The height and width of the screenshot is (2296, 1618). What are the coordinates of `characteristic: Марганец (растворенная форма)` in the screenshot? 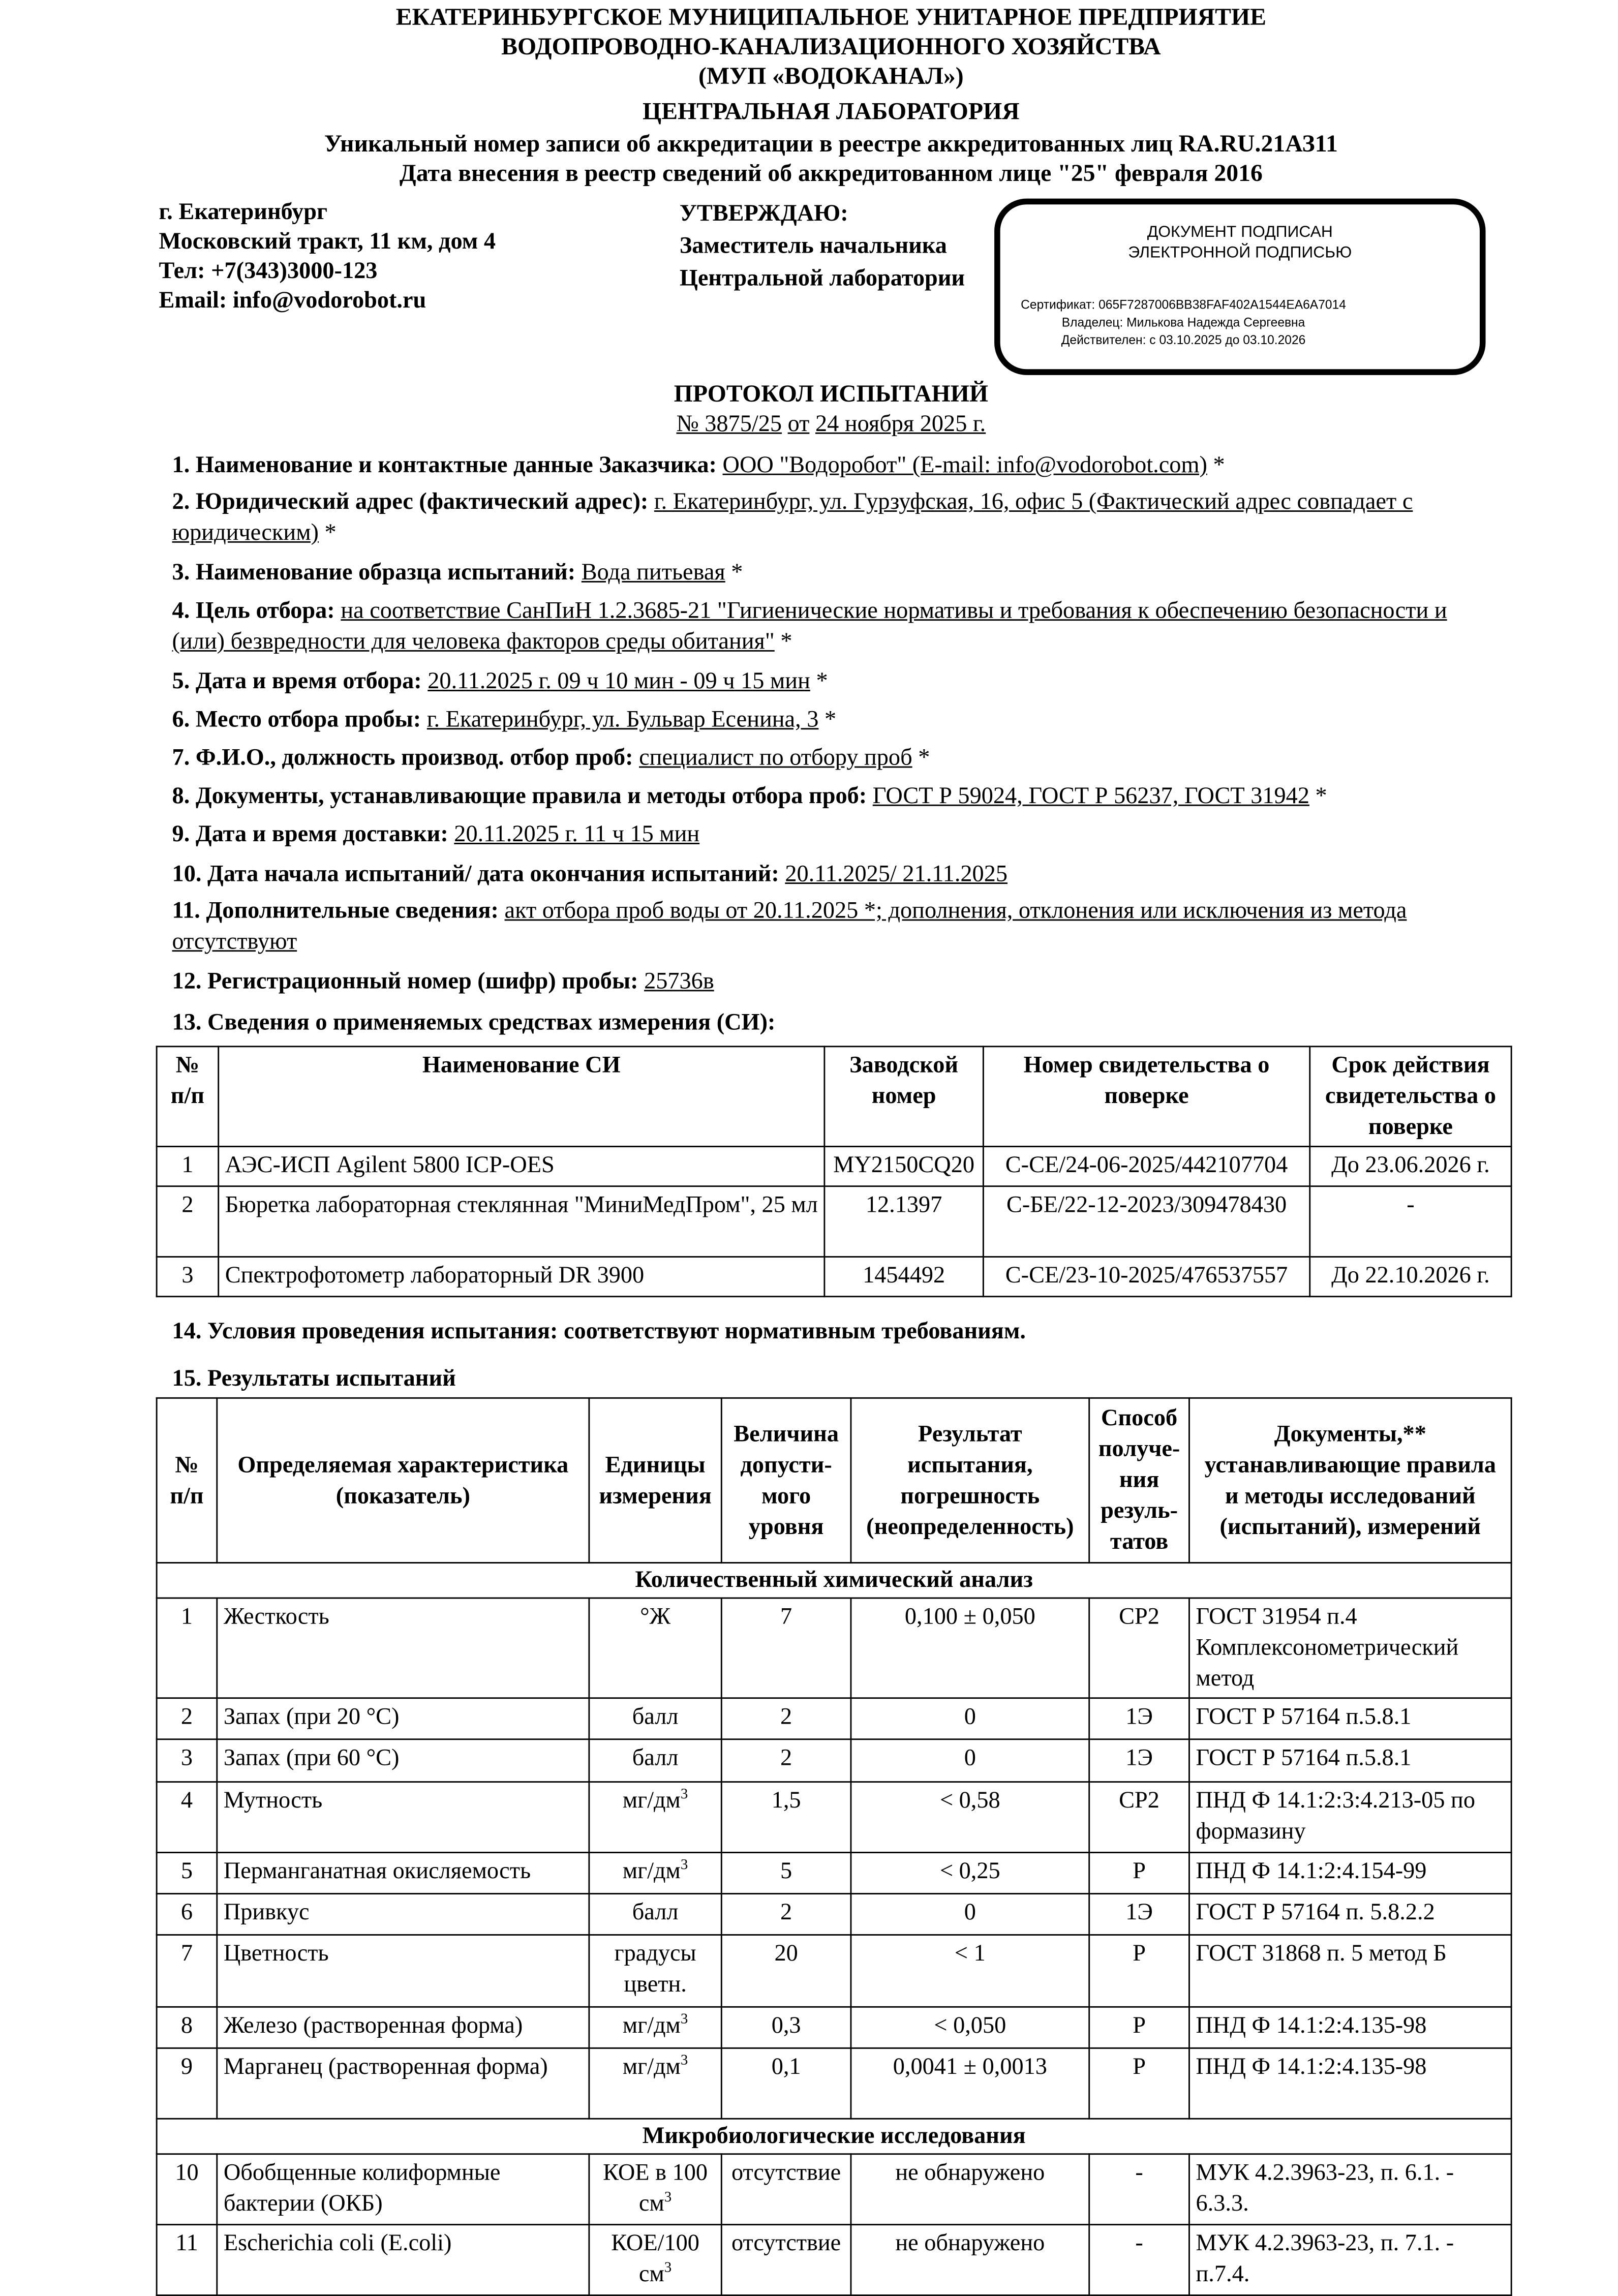 It's located at (403, 2083).